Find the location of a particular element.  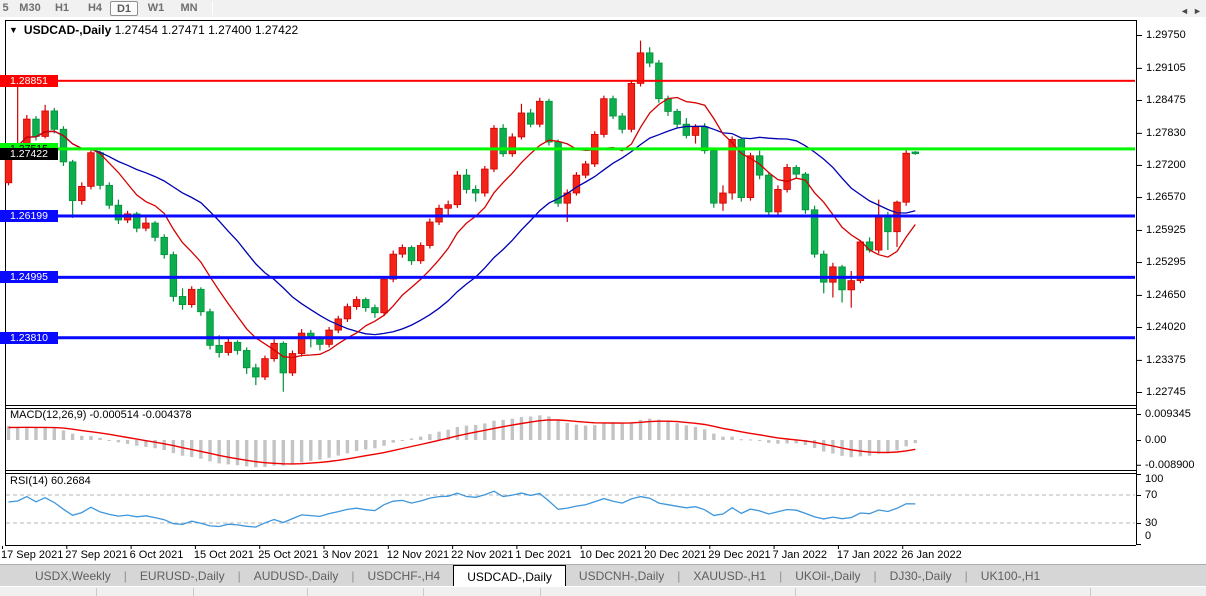

macd-axis-tick-label: 0.009345 is located at coordinates (1168, 414).